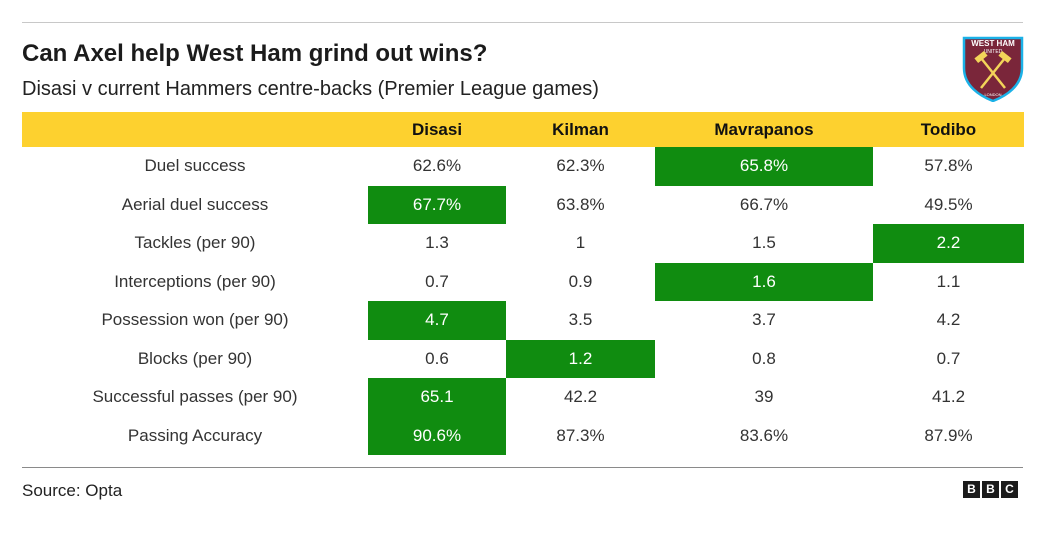  I want to click on table-row: Interceptions (per 90) 0.7 0.9 1.6 1.1, so click(523, 281).